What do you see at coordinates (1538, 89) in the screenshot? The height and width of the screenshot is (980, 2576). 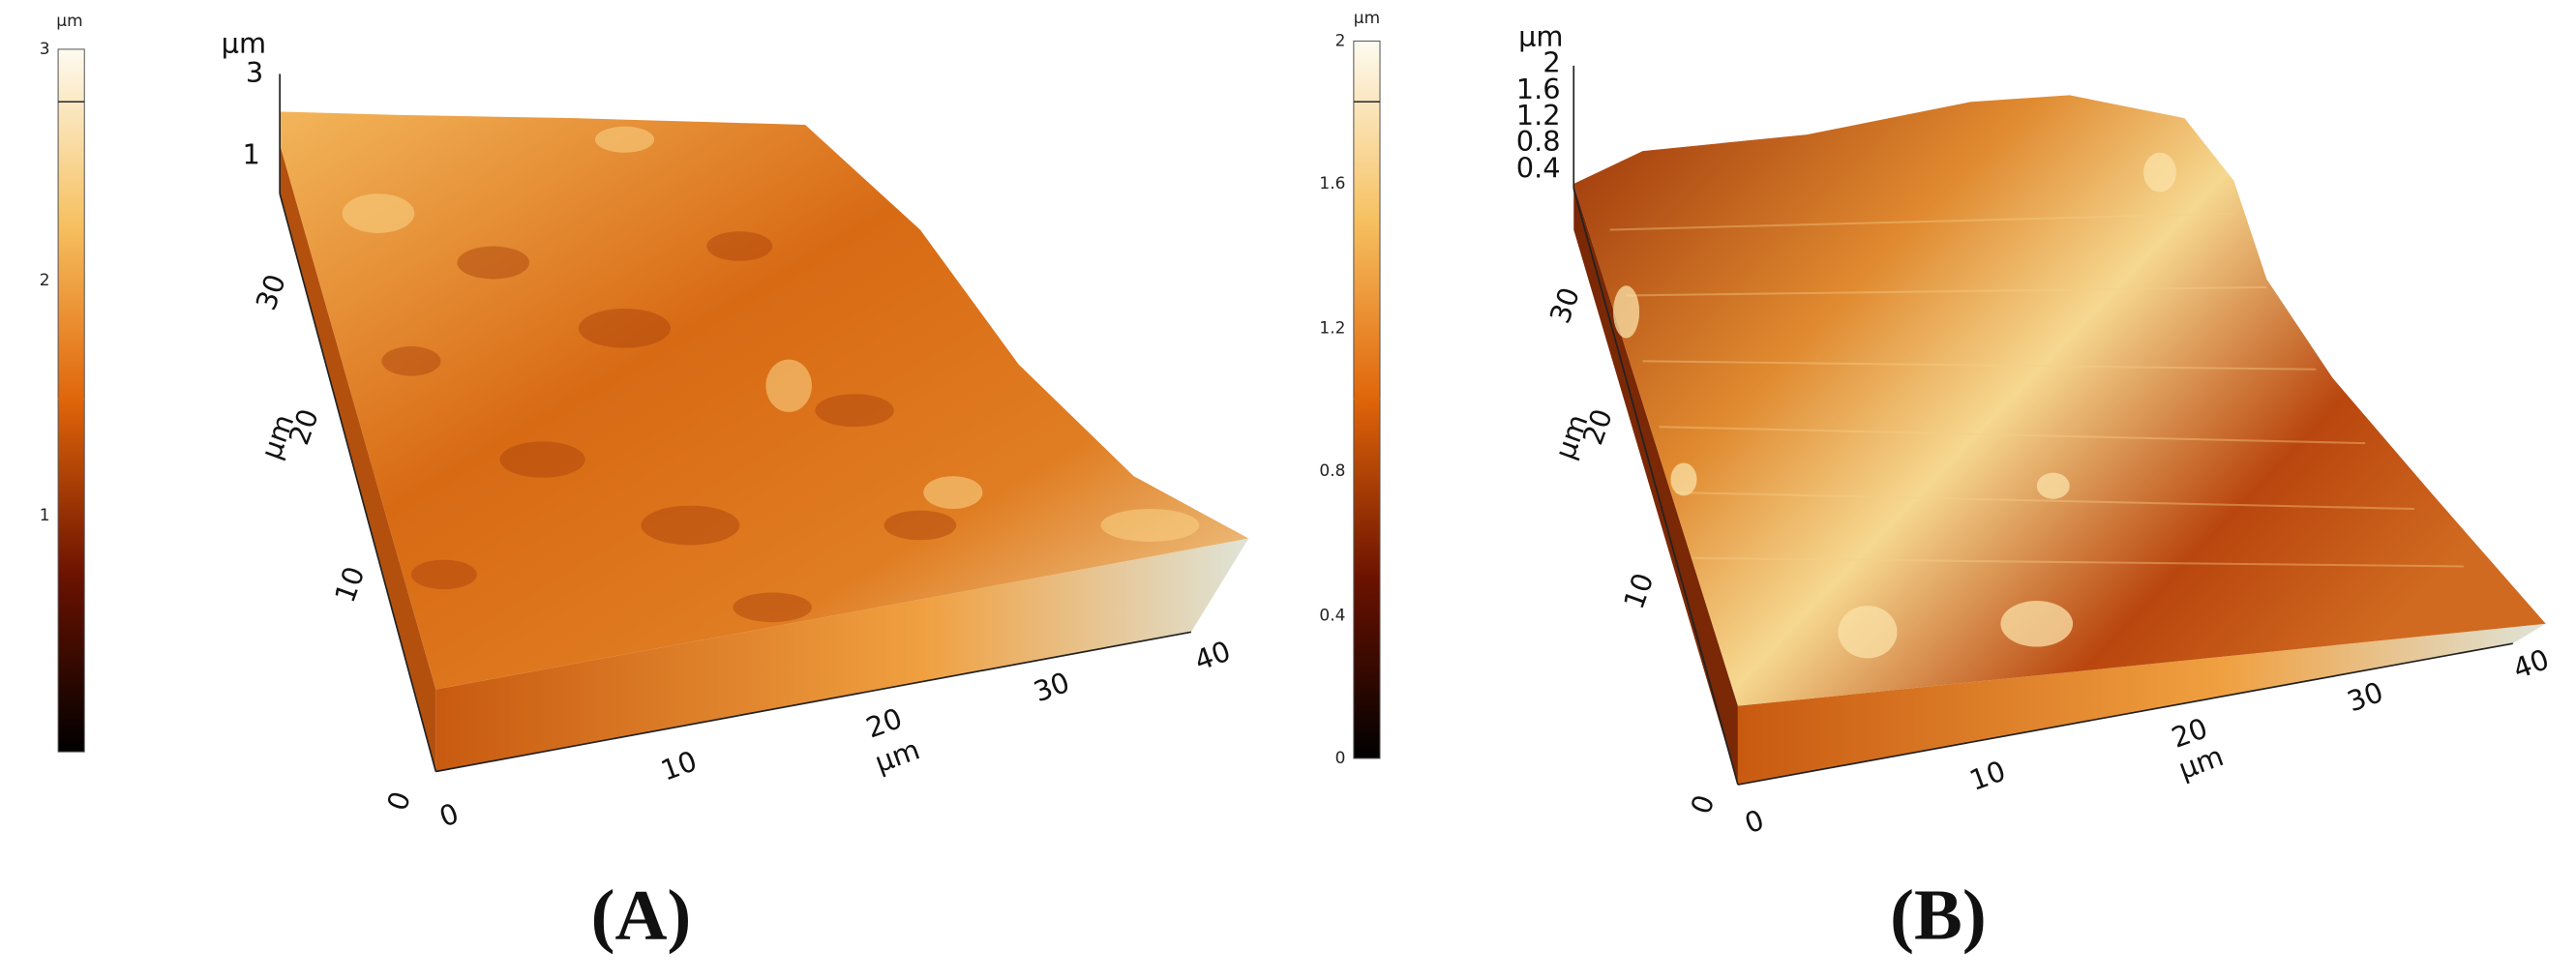 I see `z-tick: 1.6` at bounding box center [1538, 89].